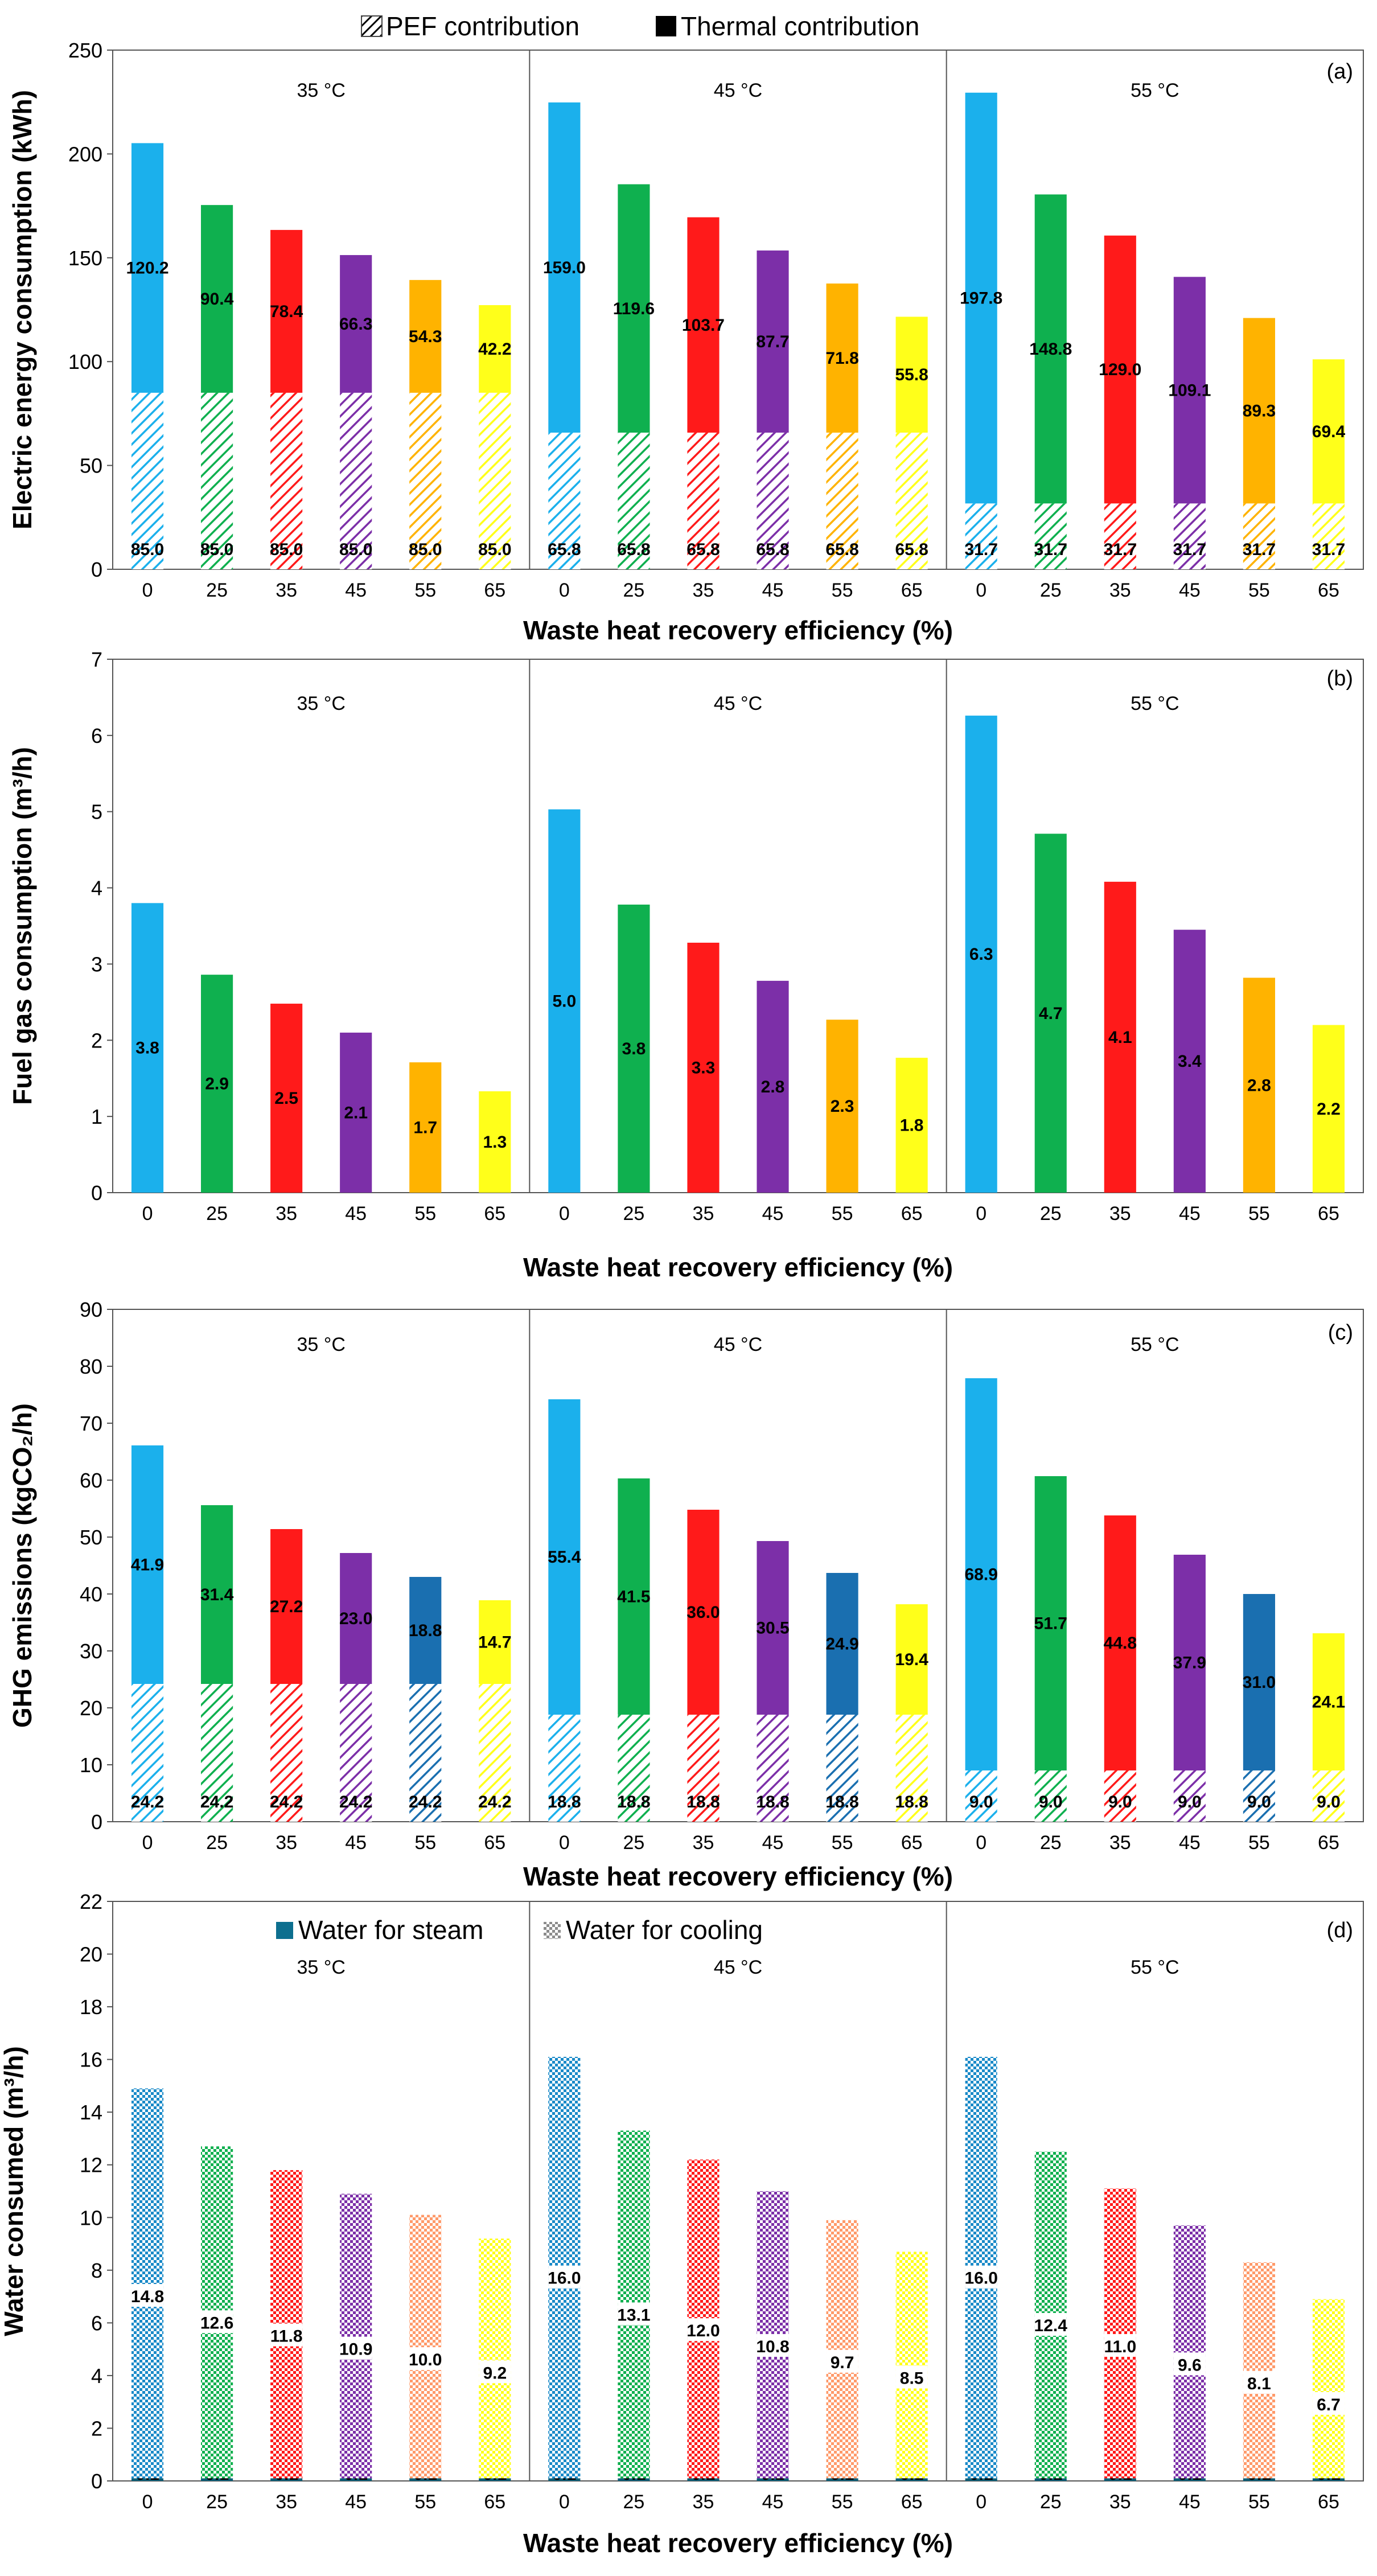 This screenshot has width=1377, height=2576. Describe the element at coordinates (981, 298) in the screenshot. I see `data-label: 197.8` at that location.